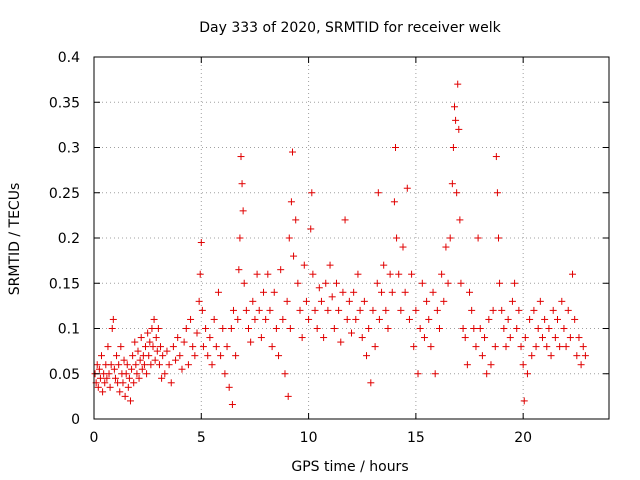  Describe the element at coordinates (69, 149) in the screenshot. I see `y-tick-label: 0.3` at that location.